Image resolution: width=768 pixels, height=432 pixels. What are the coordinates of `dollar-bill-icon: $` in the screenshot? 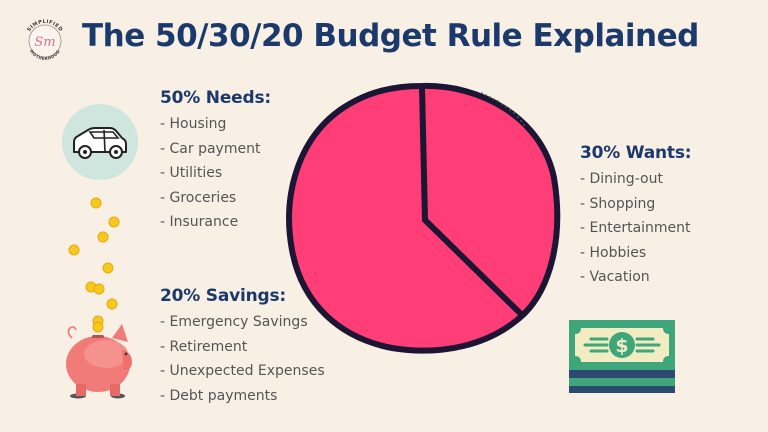 It's located at (622, 356).